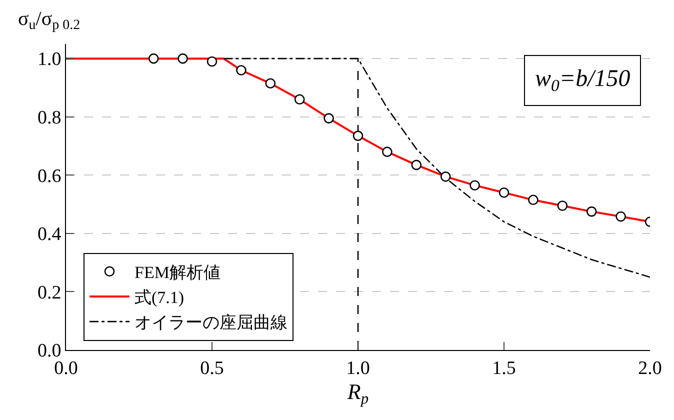  Describe the element at coordinates (159, 298) in the screenshot. I see `legend-label: 式(7.1)` at that location.